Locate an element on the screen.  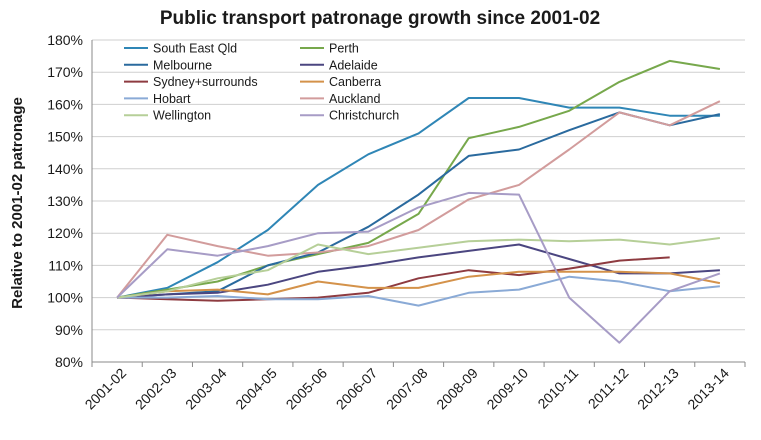
y-tick-label: 180% is located at coordinates (65, 40).